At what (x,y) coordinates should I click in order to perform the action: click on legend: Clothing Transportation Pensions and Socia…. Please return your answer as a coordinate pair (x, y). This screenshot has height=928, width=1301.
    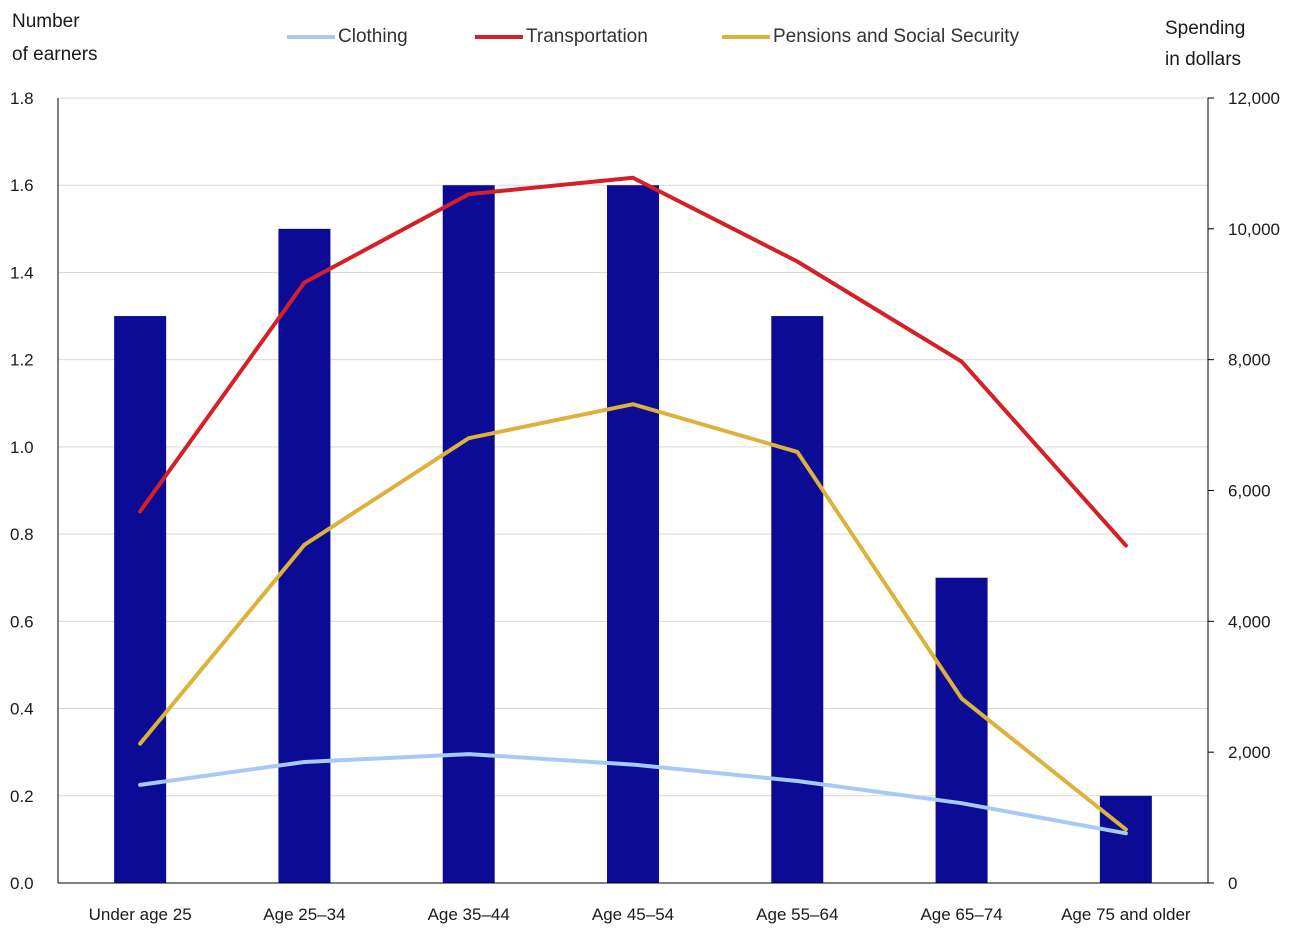
    Looking at the image, I should click on (653, 36).